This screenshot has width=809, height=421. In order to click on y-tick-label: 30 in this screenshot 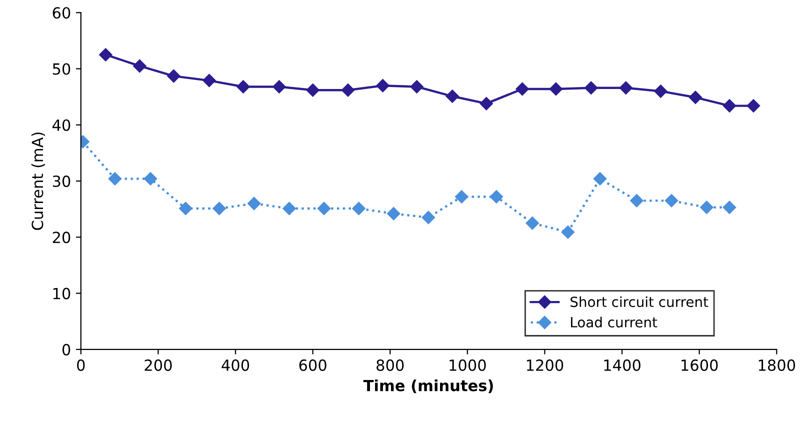, I will do `click(61, 181)`.